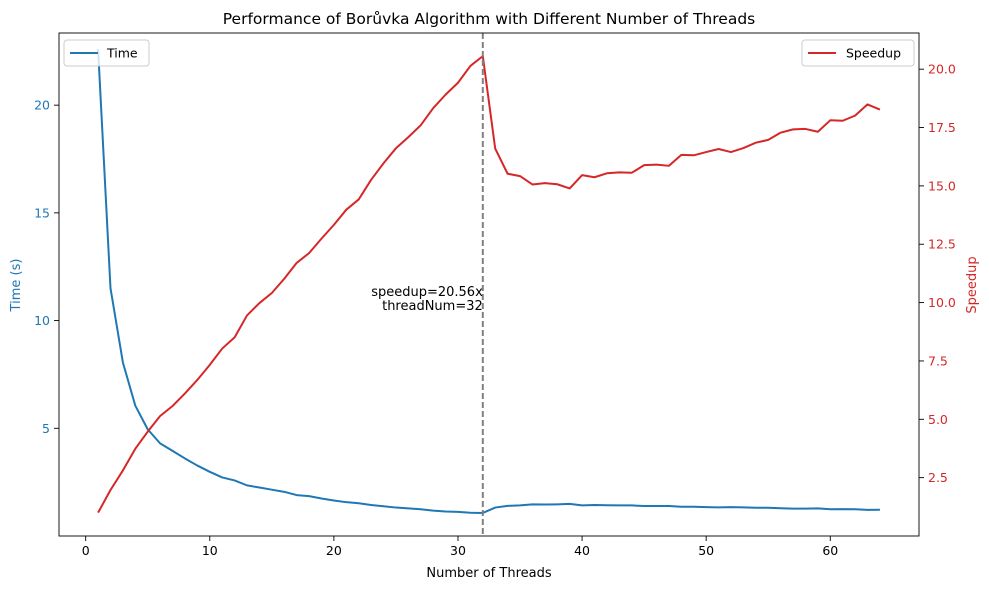 This screenshot has height=590, width=989. Describe the element at coordinates (458, 550) in the screenshot. I see `x-tick-label: 30` at that location.